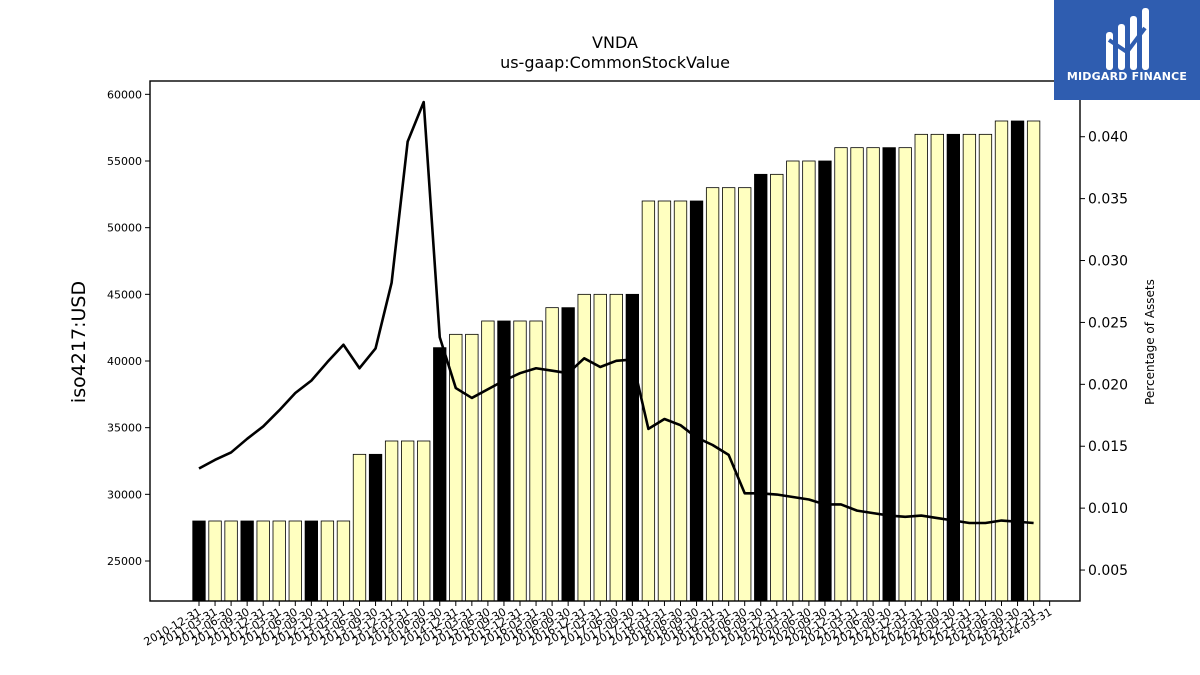 Image resolution: width=1200 pixels, height=675 pixels. Describe the element at coordinates (124, 494) in the screenshot. I see `y-tick-label: 30000` at that location.